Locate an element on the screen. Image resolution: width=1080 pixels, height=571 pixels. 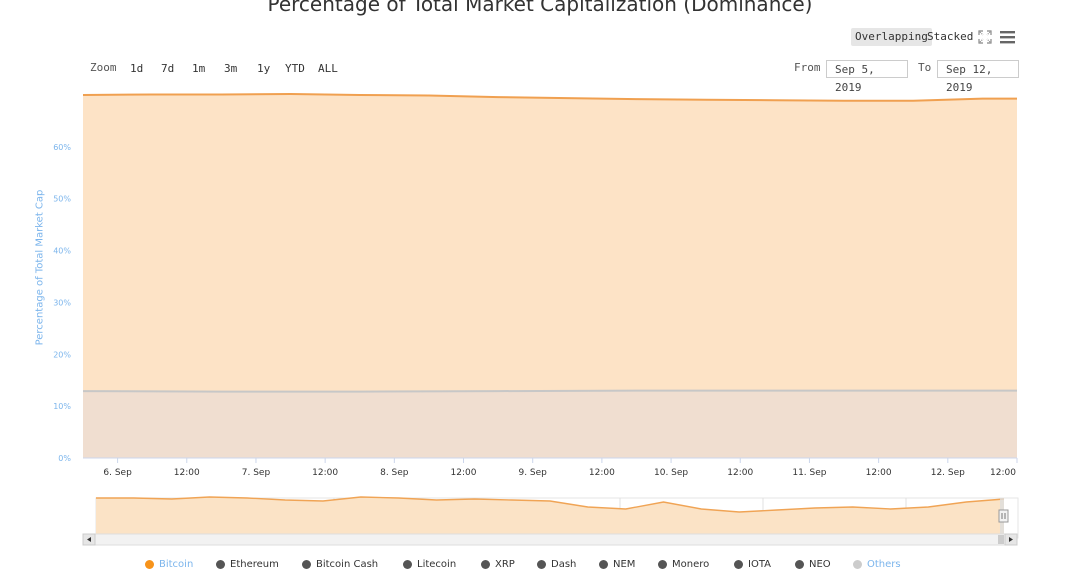
y-tick-label: 60% is located at coordinates (62, 147).